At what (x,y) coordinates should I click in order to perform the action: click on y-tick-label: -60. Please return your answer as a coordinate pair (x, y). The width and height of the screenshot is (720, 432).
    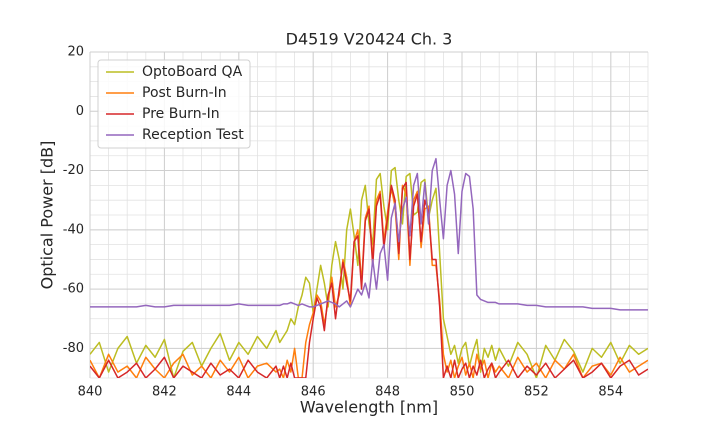
    Looking at the image, I should click on (73, 289).